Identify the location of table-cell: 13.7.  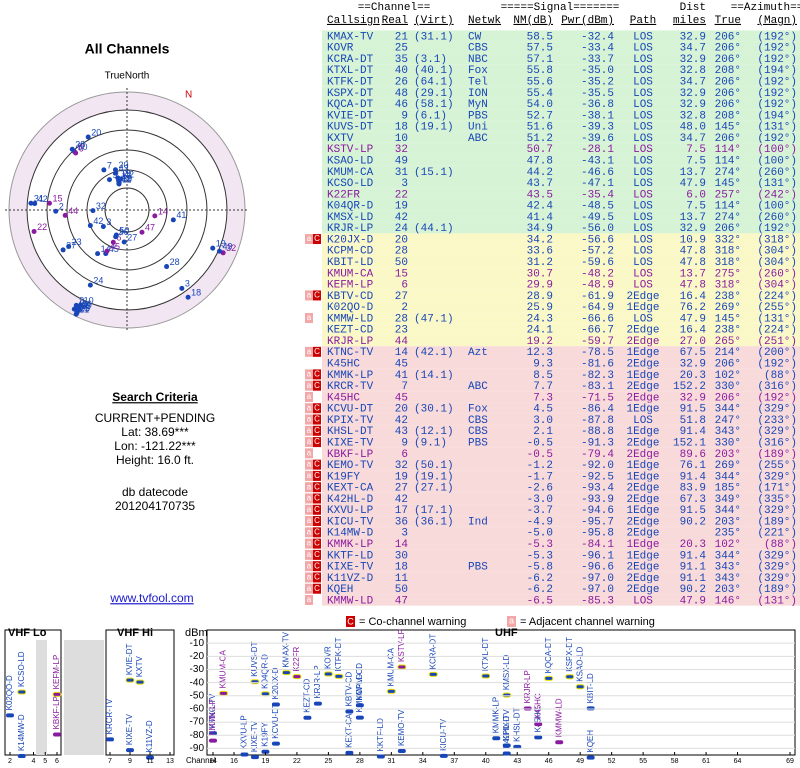
(693, 173).